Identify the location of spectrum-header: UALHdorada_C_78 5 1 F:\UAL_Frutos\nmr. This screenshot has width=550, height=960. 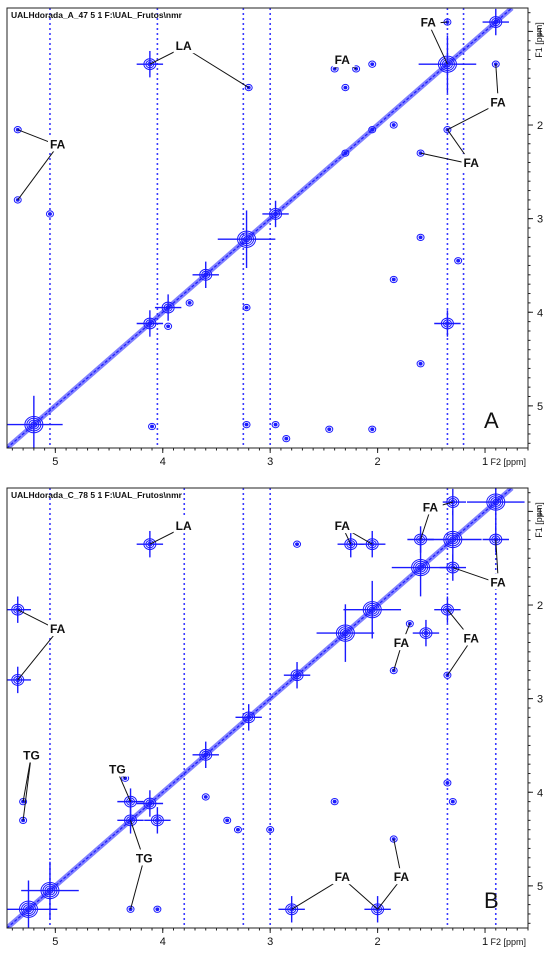
(97, 495).